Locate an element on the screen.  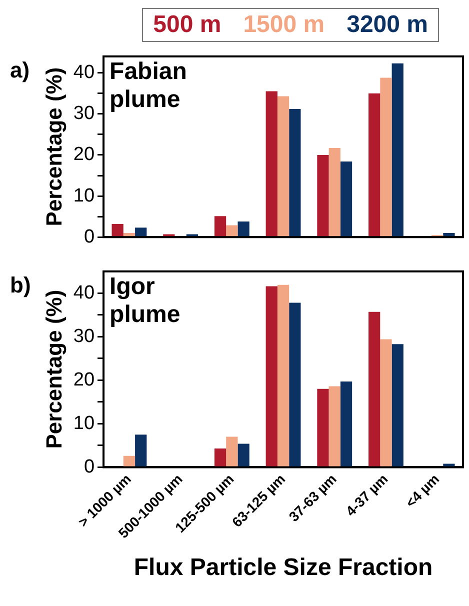
chart-title: a) is located at coordinates (20, 69).